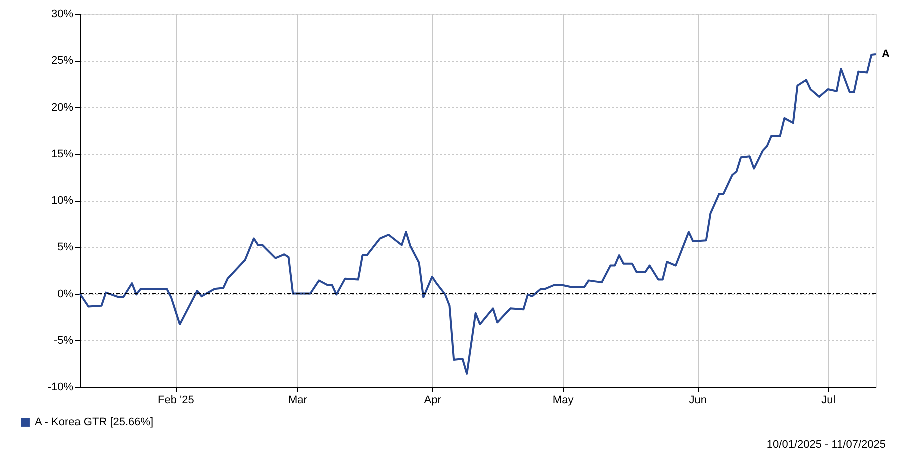  What do you see at coordinates (62, 61) in the screenshot?
I see `y-tick-label: 25%` at bounding box center [62, 61].